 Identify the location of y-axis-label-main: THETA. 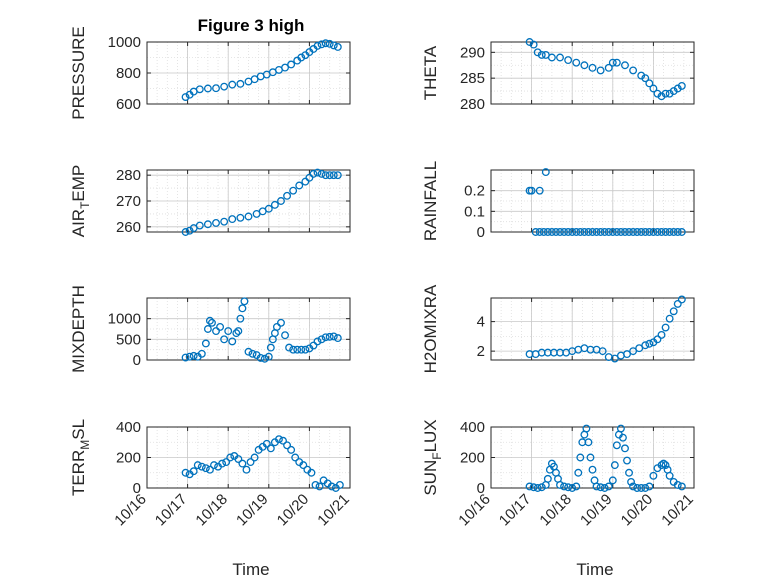
(430, 72).